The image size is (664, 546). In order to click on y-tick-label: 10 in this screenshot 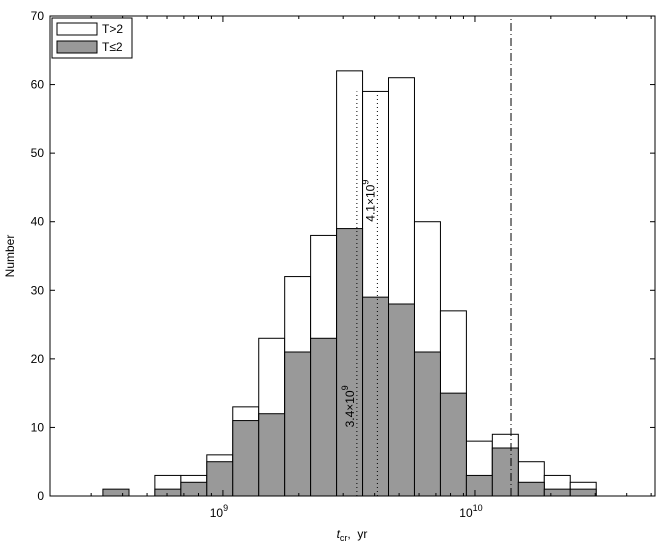, I will do `click(38, 427)`.